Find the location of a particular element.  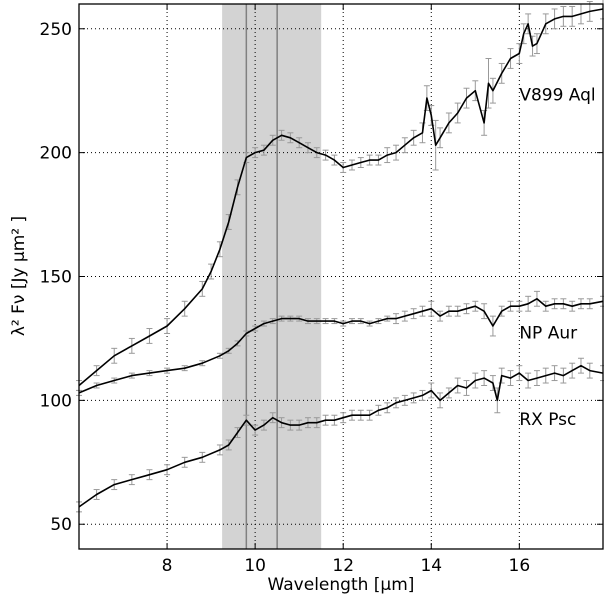

x-tick-label: 12 is located at coordinates (343, 566).